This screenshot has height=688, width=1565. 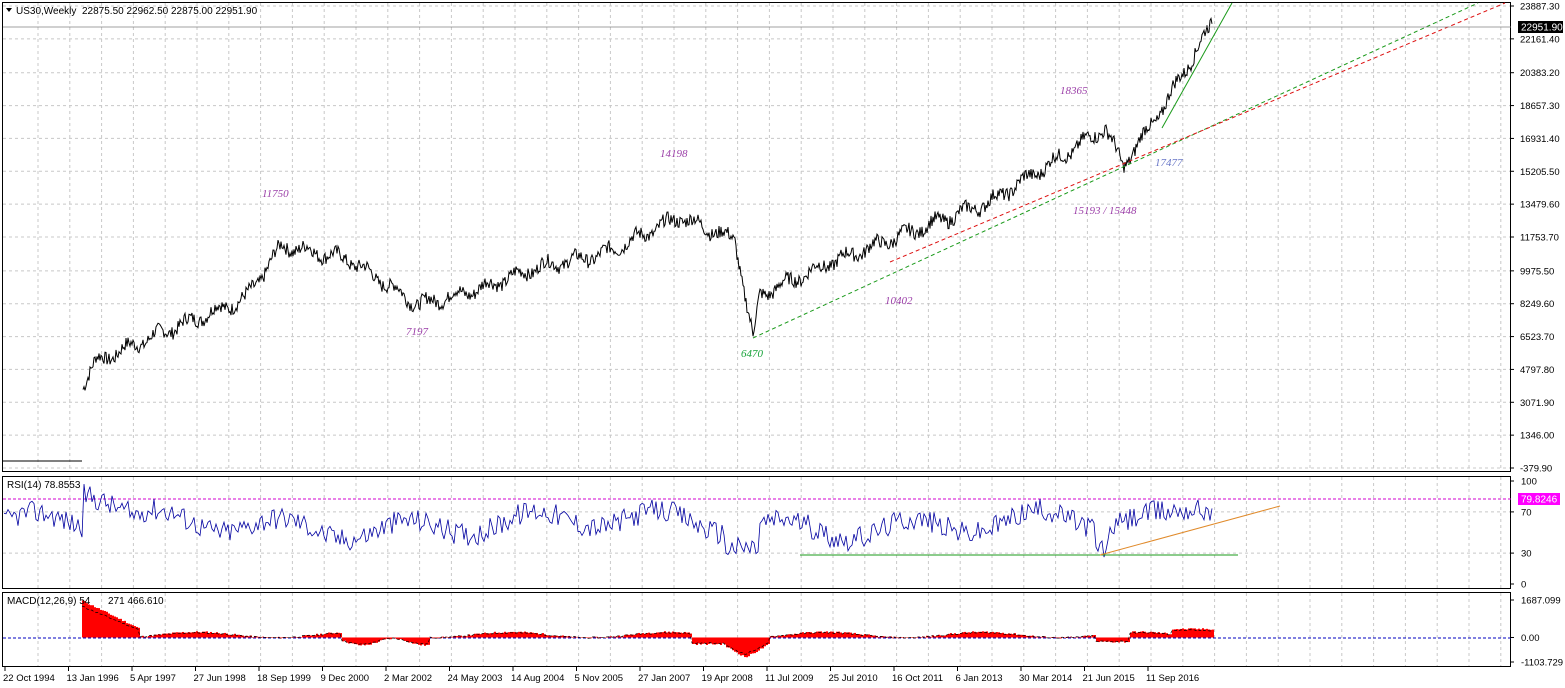 What do you see at coordinates (1190, 530) in the screenshot?
I see `rsi-trendline-orange` at bounding box center [1190, 530].